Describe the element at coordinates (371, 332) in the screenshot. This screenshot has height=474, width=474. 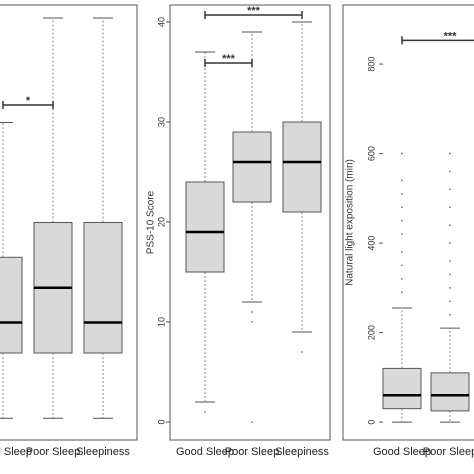
I see `y-tick-label: 200` at that location.